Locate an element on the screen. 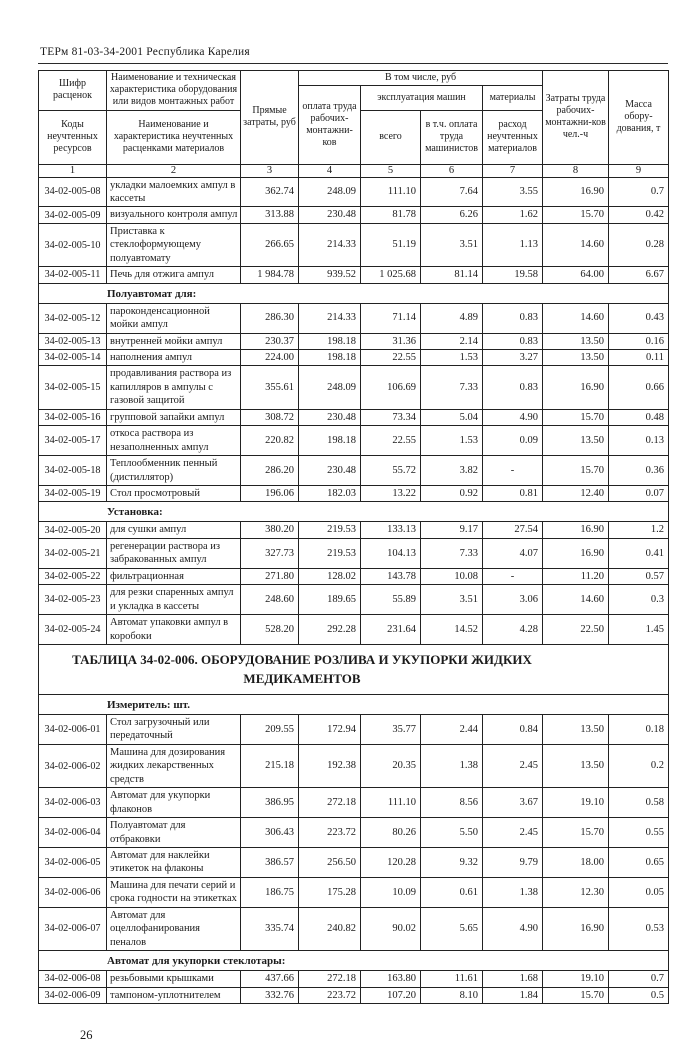  section-row: Установка: is located at coordinates (353, 512).